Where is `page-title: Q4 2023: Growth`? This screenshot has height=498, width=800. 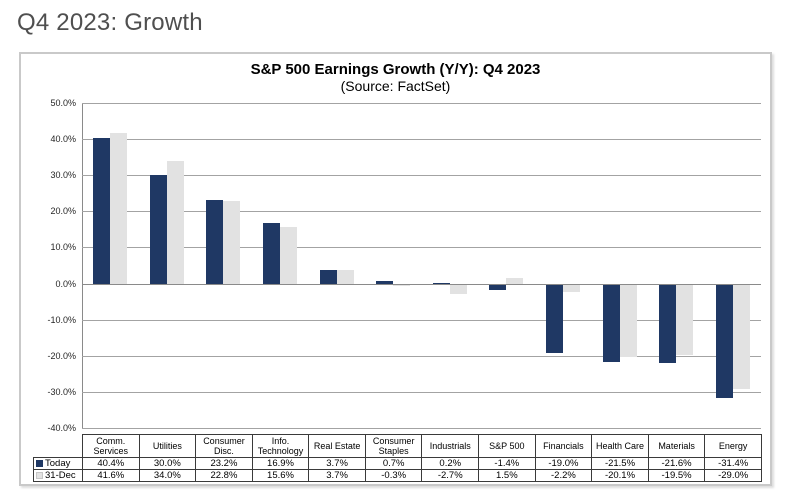
page-title: Q4 2023: Growth is located at coordinates (110, 22).